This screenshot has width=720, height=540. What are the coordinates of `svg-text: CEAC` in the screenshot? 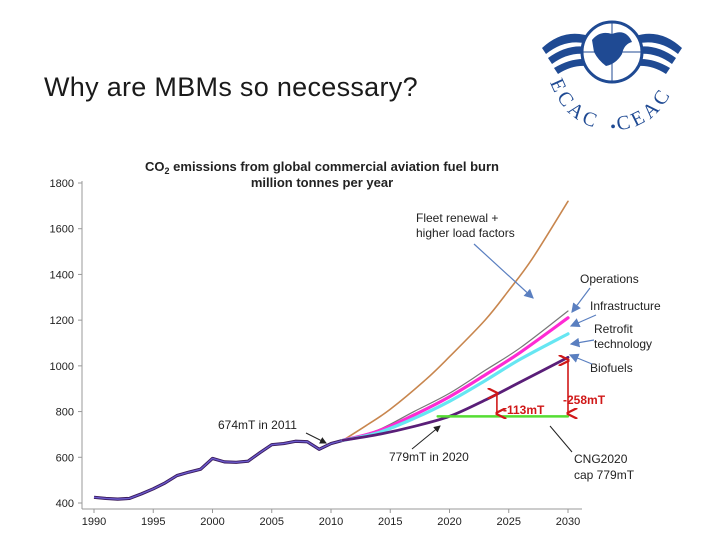 It's located at (646, 109).